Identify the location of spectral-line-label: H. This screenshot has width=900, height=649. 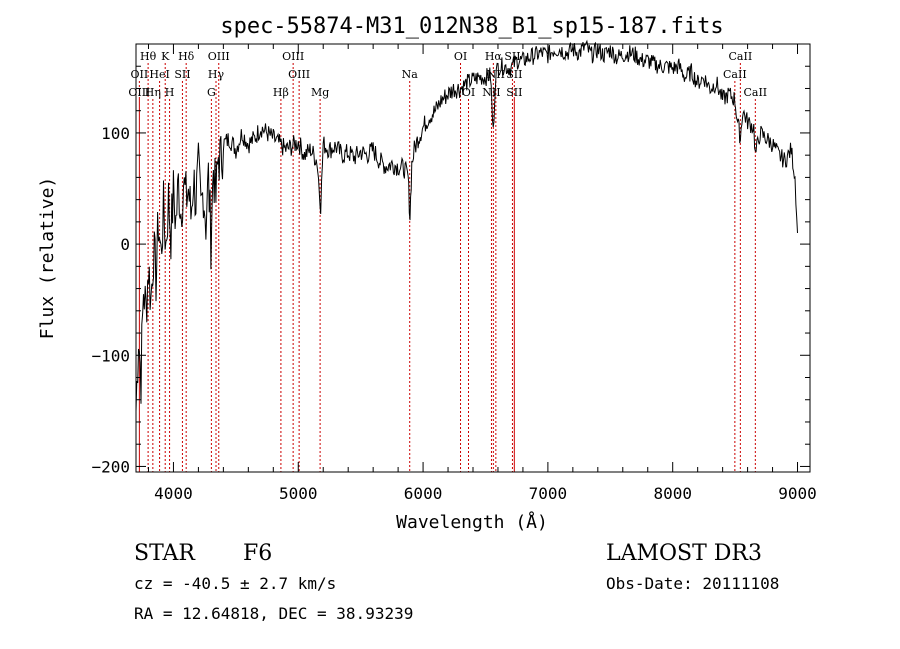
(170, 92).